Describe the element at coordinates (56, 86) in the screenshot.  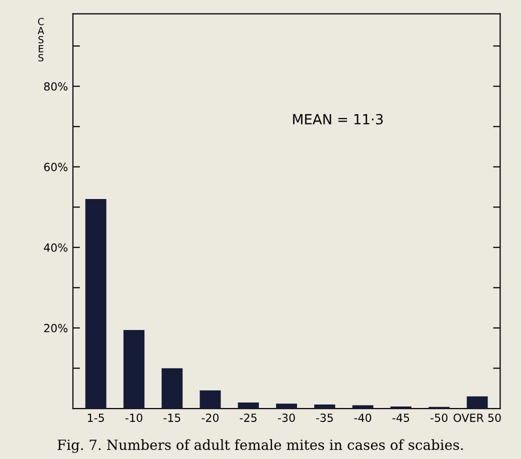
I see `y-tick-label: 80%` at that location.